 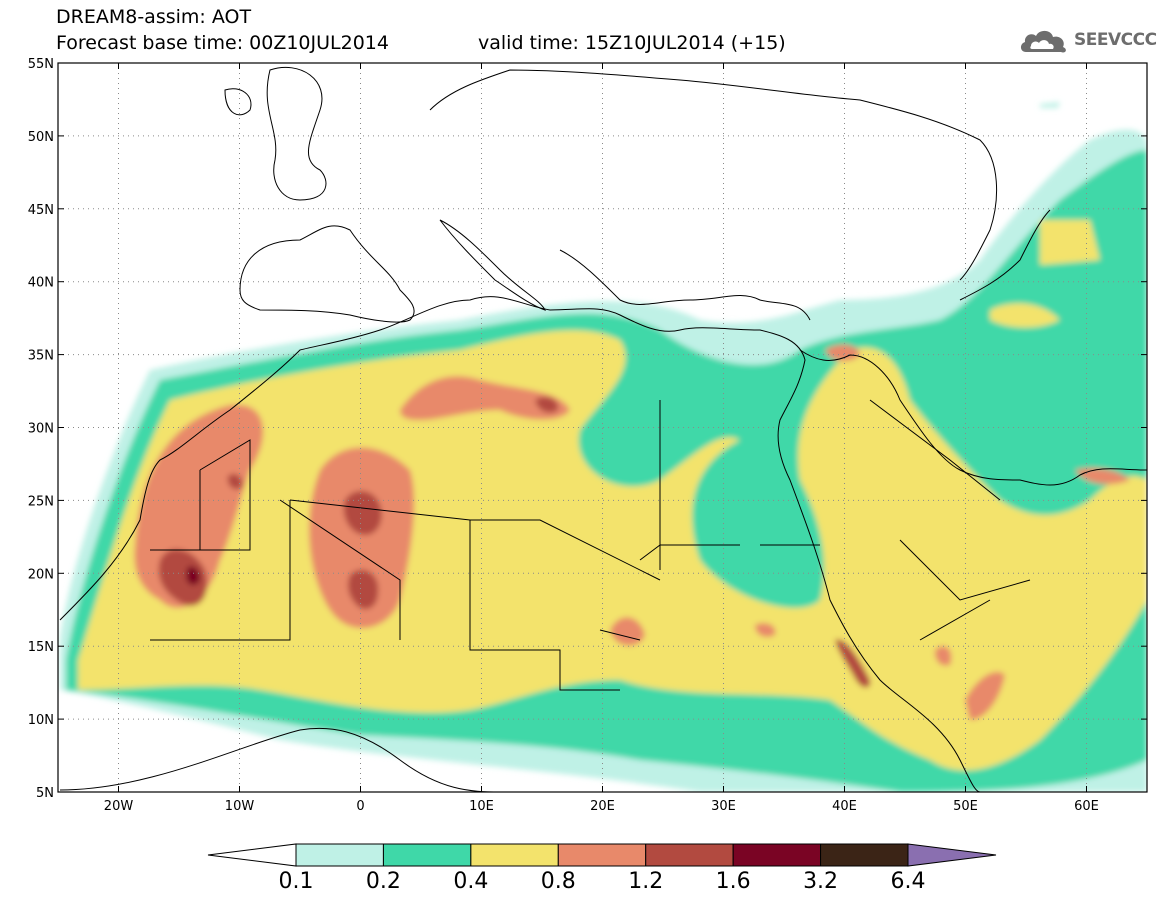 I want to click on valid-time: valid time: 15Z10JUL2014 (+15), so click(x=632, y=43).